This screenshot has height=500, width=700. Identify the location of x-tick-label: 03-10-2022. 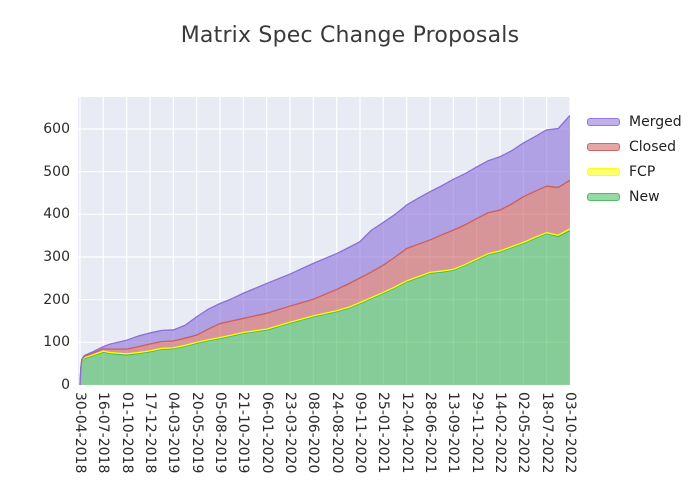
(570, 433).